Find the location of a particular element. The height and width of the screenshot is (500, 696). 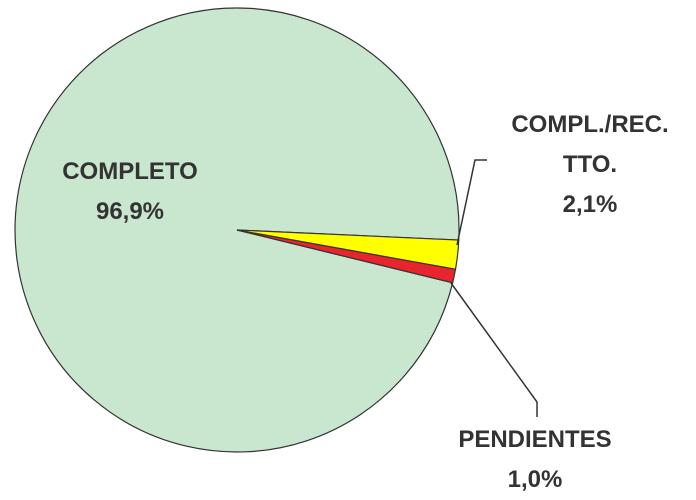

value-label: 96,9% is located at coordinates (130, 211).